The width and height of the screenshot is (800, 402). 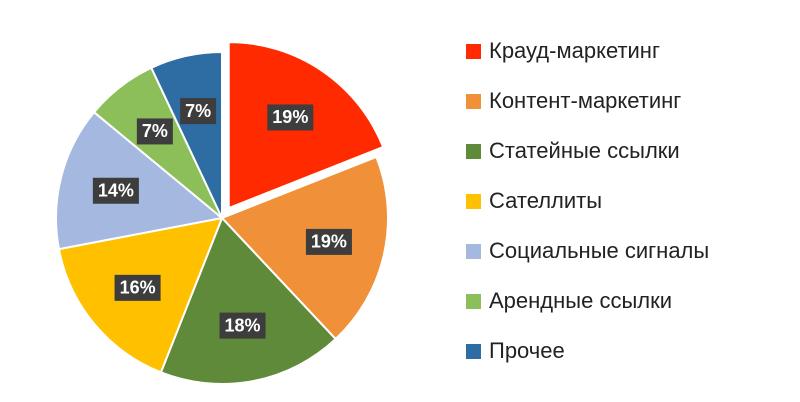 What do you see at coordinates (574, 50) in the screenshot?
I see `legend-label: Крауд-маркетинг` at bounding box center [574, 50].